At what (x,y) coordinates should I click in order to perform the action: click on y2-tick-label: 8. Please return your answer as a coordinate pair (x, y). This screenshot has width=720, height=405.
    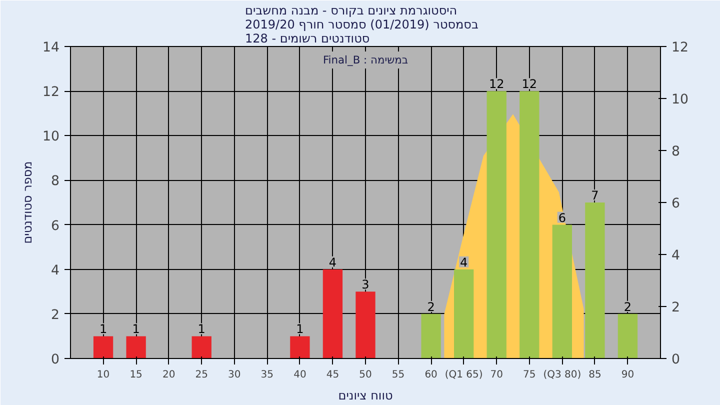
    Looking at the image, I should click on (676, 152).